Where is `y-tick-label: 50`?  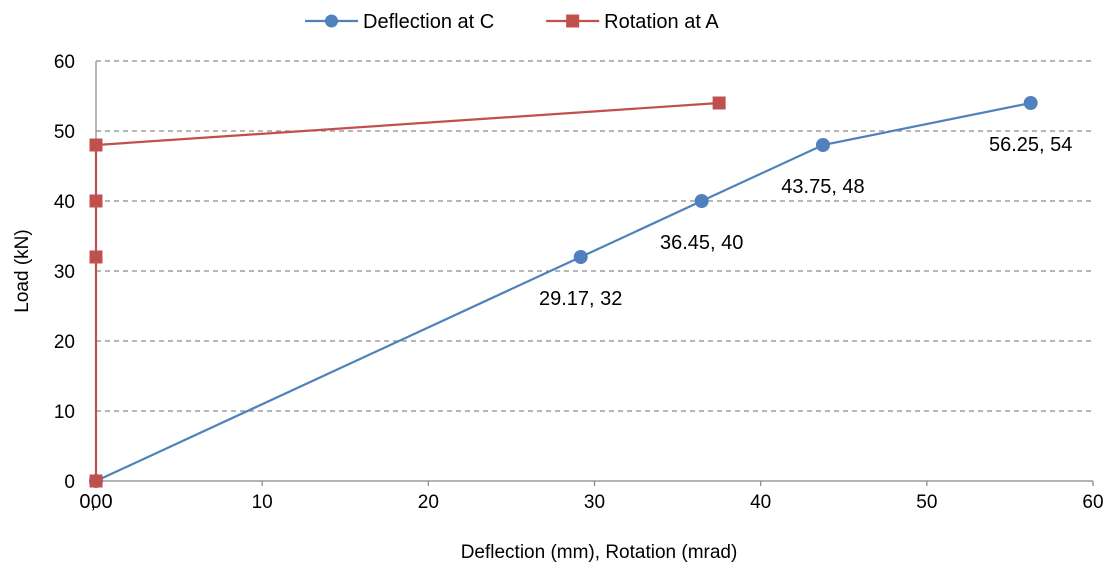 y-tick-label: 50 is located at coordinates (64, 132).